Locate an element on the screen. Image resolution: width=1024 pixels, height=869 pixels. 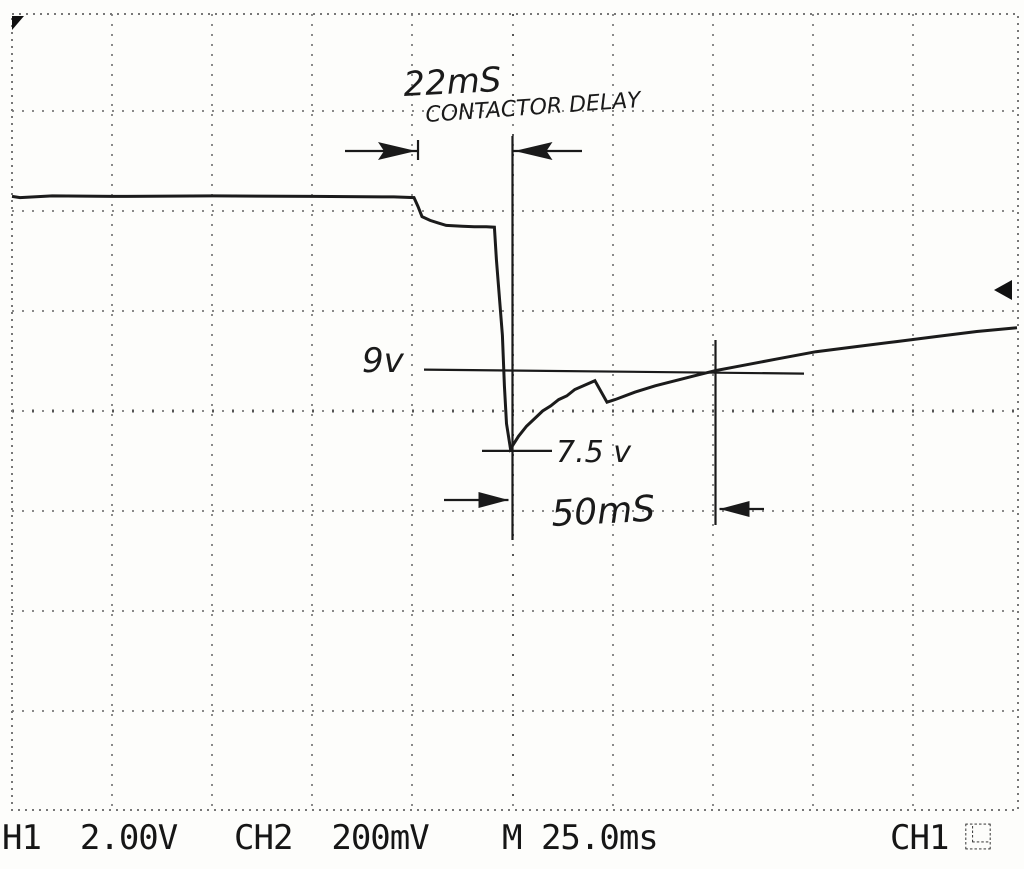
timebase-readout: M 25.0ms is located at coordinates (580, 838).